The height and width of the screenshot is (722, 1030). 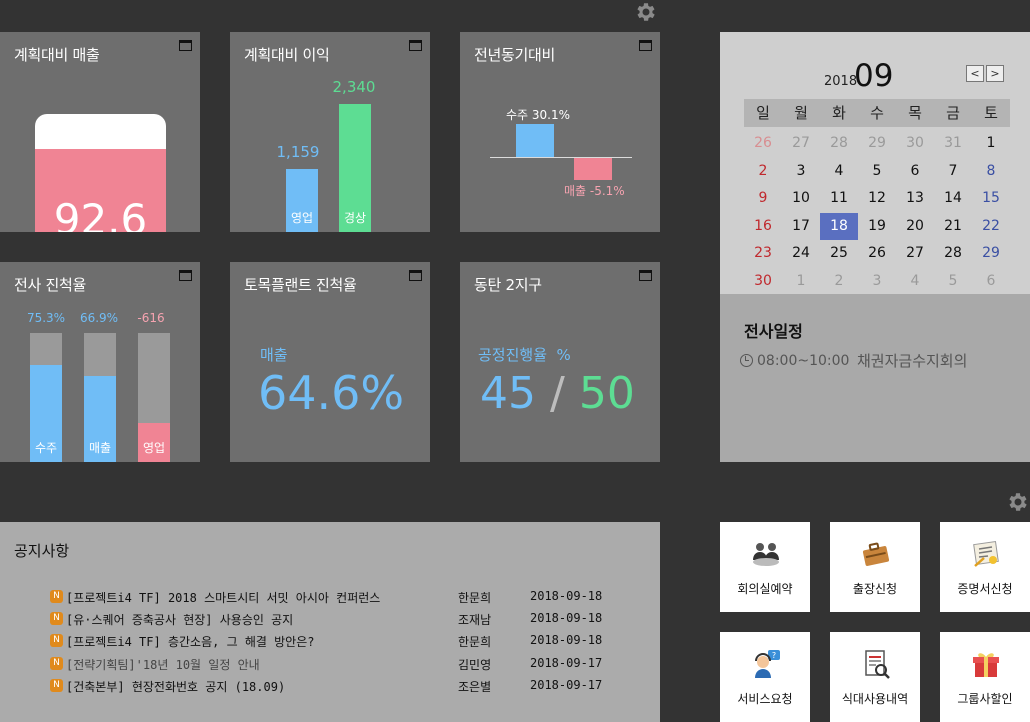 What do you see at coordinates (953, 198) in the screenshot?
I see `calendar-day: 14` at bounding box center [953, 198].